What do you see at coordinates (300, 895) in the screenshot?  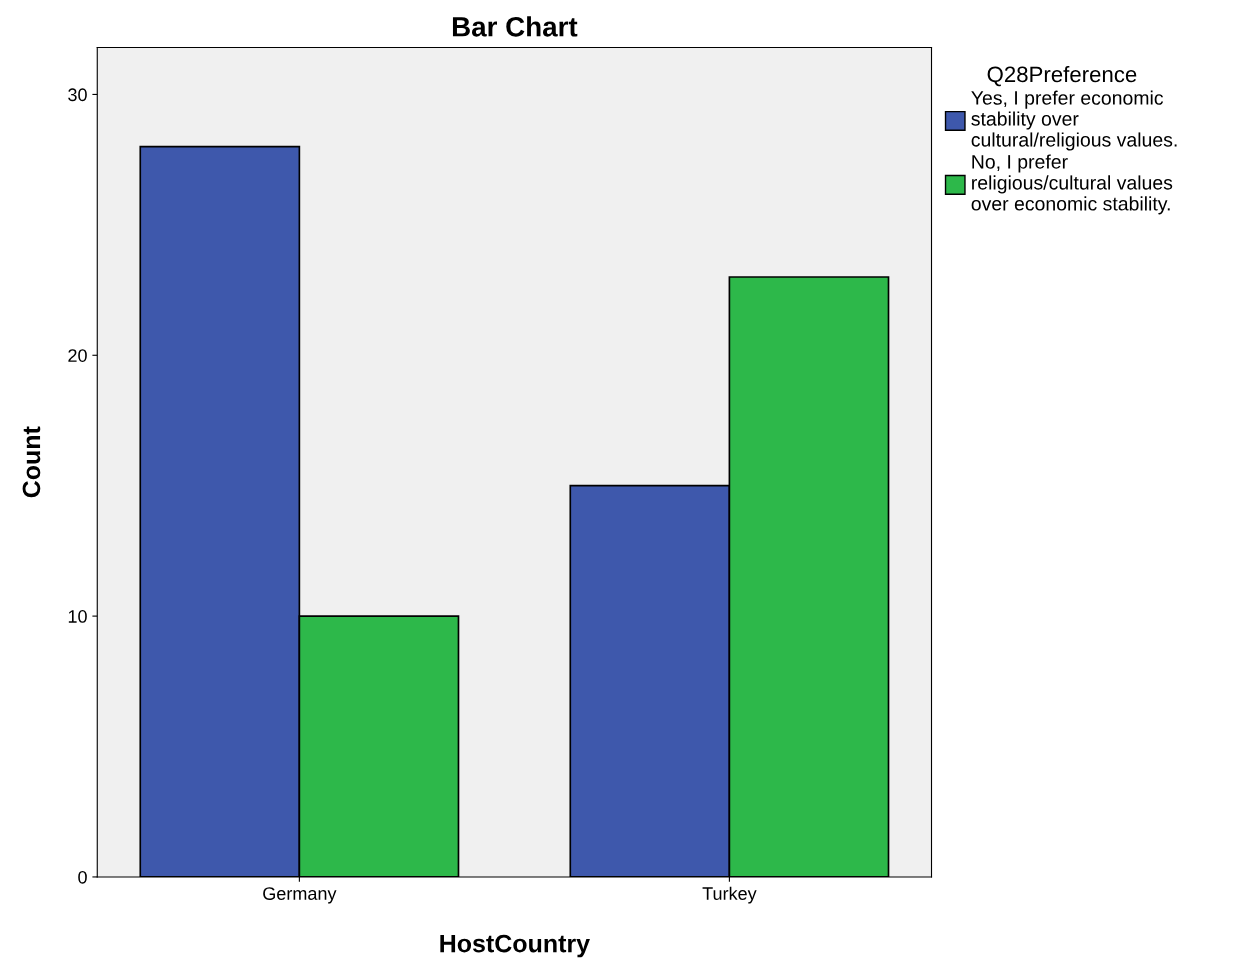 I see `x-tick-label: Germany` at bounding box center [300, 895].